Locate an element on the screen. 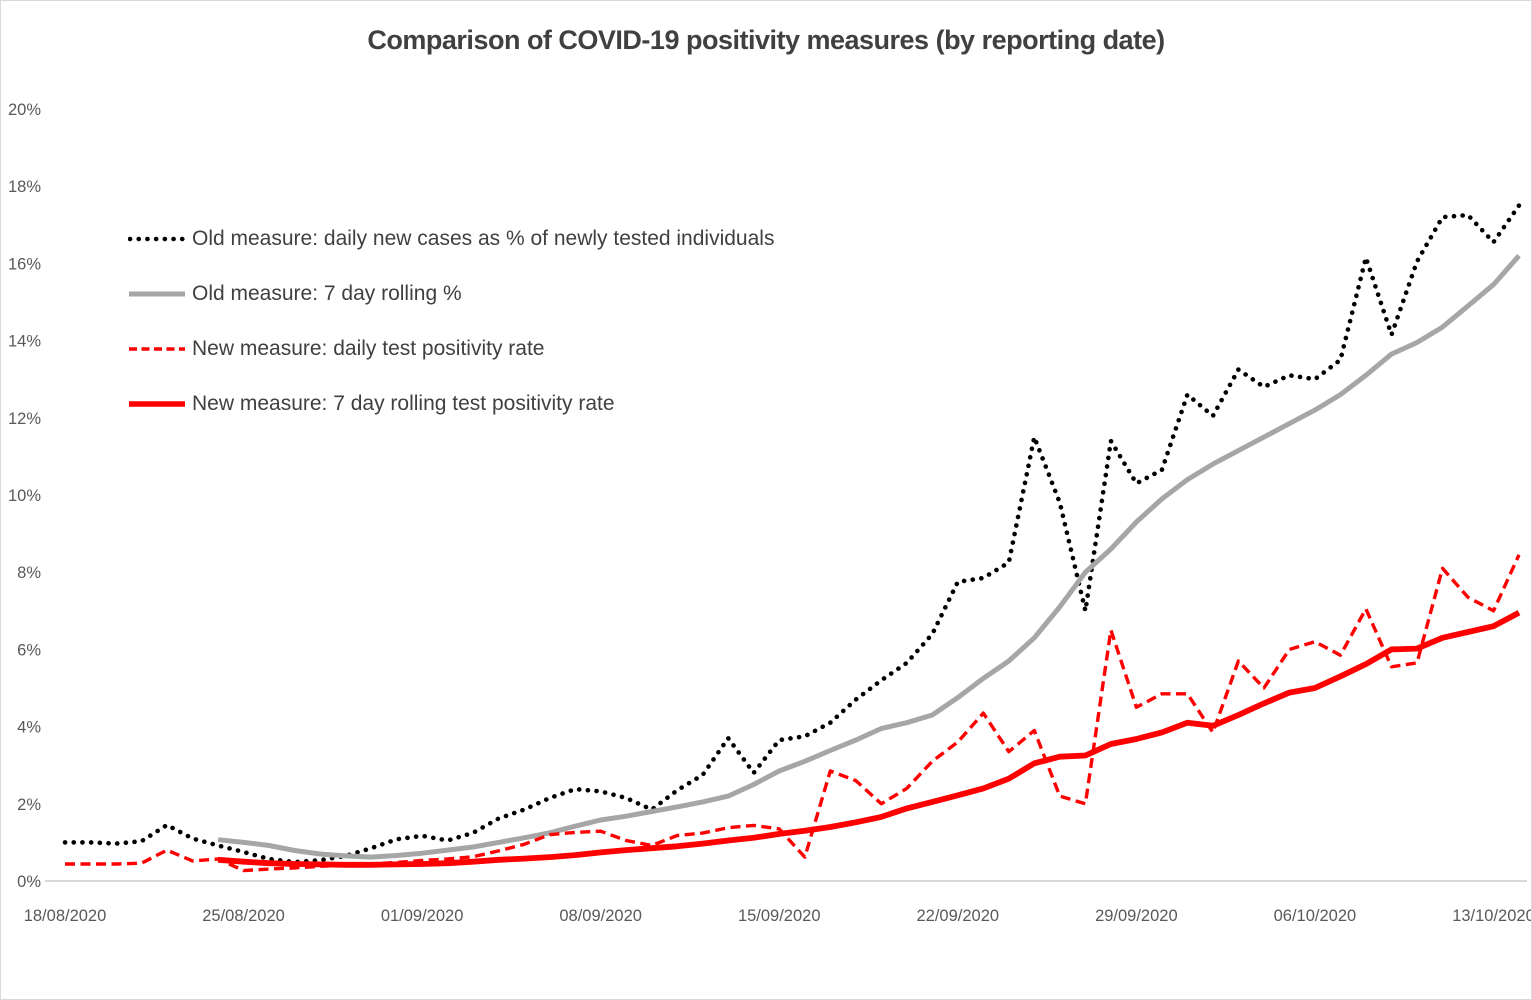 The image size is (1532, 1000). x-tick-label: 06/10/2020 is located at coordinates (1315, 916).